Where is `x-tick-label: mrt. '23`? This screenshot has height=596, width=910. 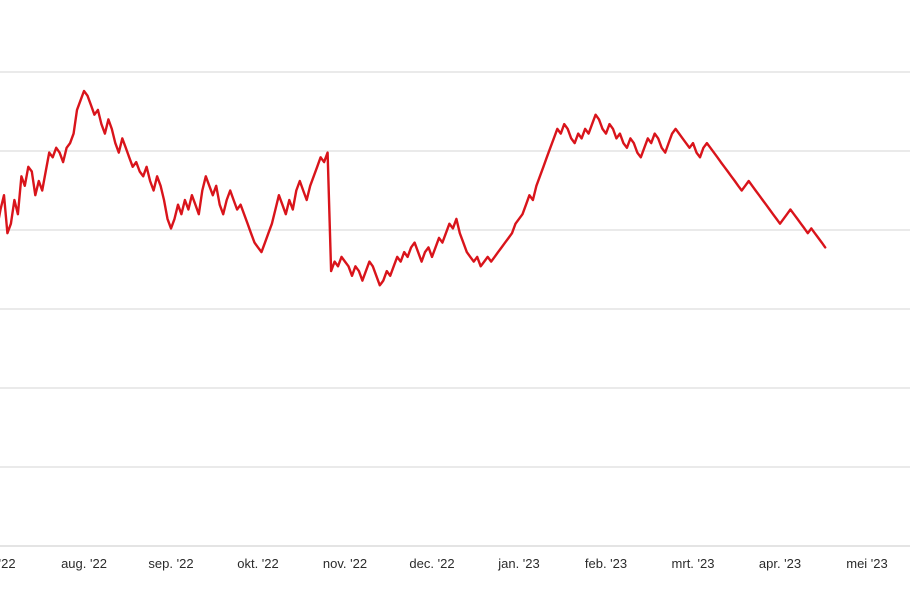 x-tick-label: mrt. '23 is located at coordinates (693, 563).